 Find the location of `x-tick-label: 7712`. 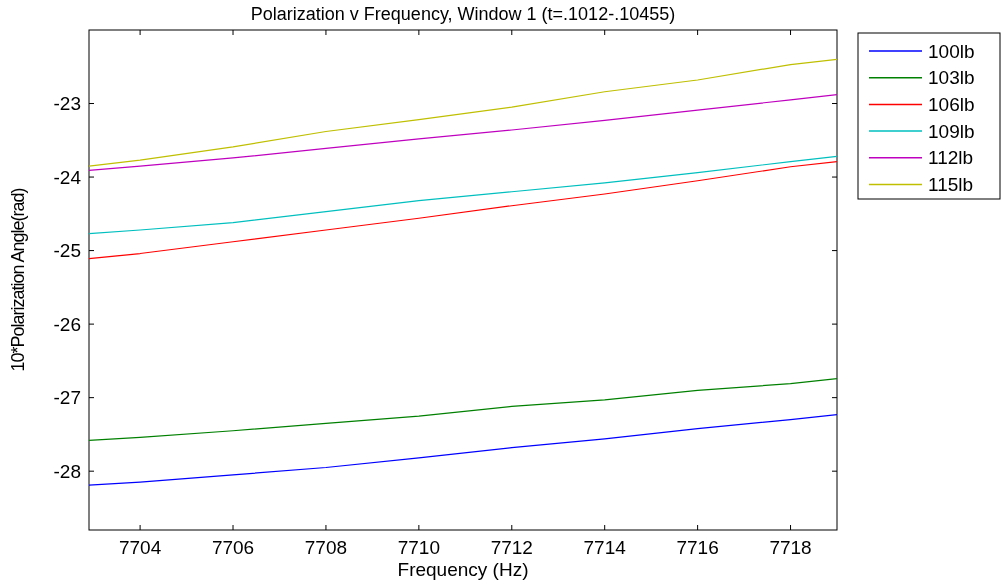

x-tick-label: 7712 is located at coordinates (511, 547).